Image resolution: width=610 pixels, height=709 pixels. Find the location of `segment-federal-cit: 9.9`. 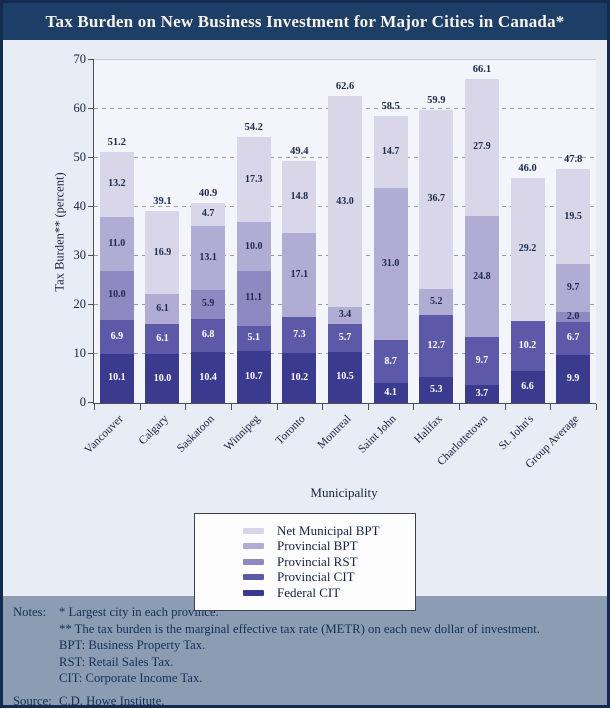

segment-federal-cit: 9.9 is located at coordinates (573, 379).